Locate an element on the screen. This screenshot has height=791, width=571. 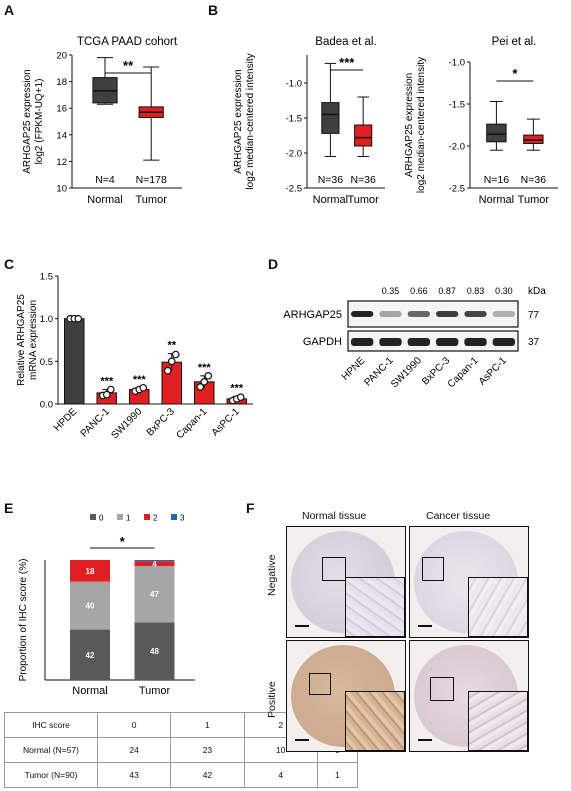
table-cell: 23 is located at coordinates (207, 750).